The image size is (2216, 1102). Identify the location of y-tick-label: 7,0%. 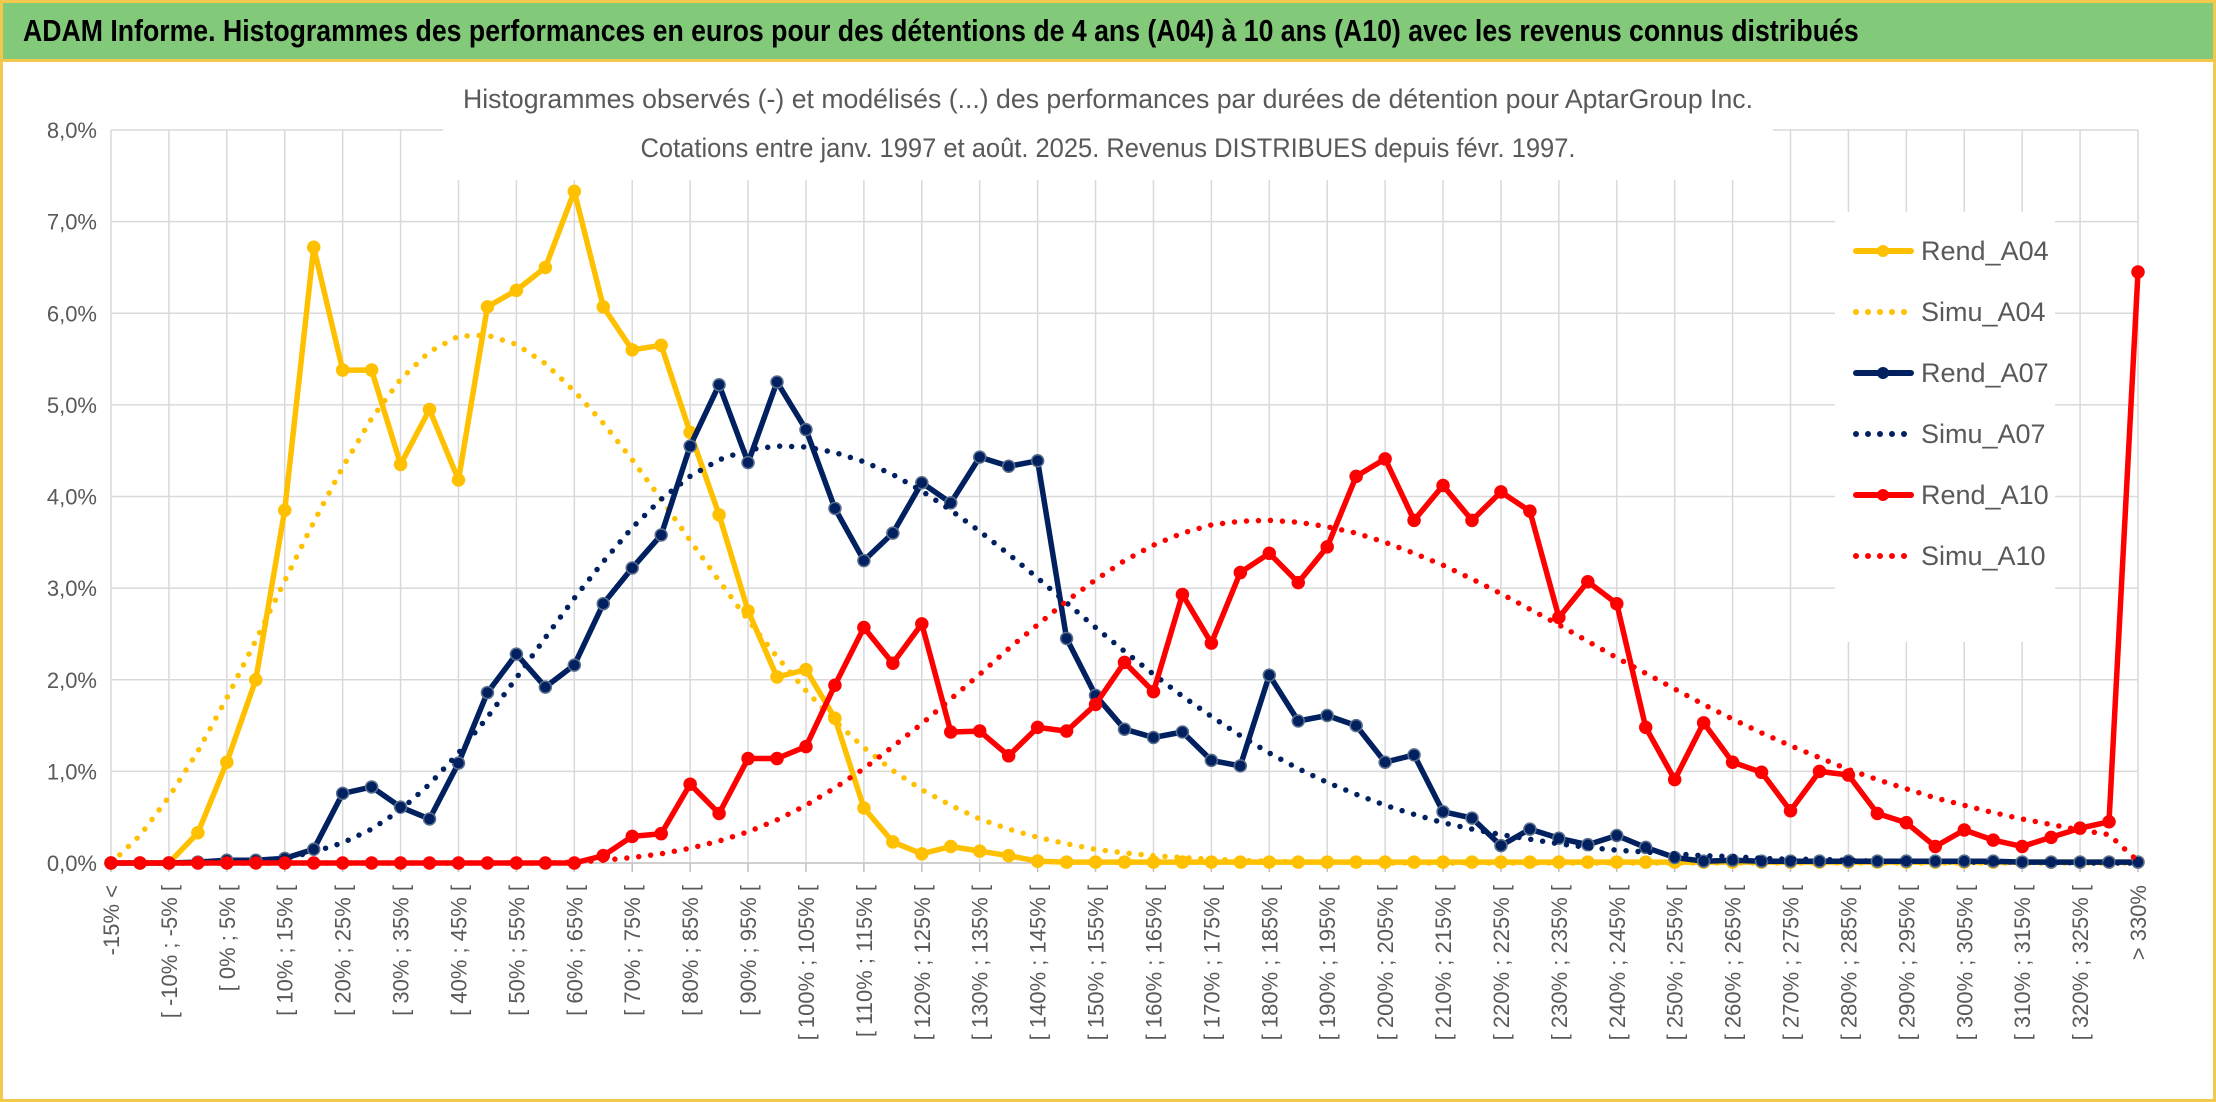
(72, 222).